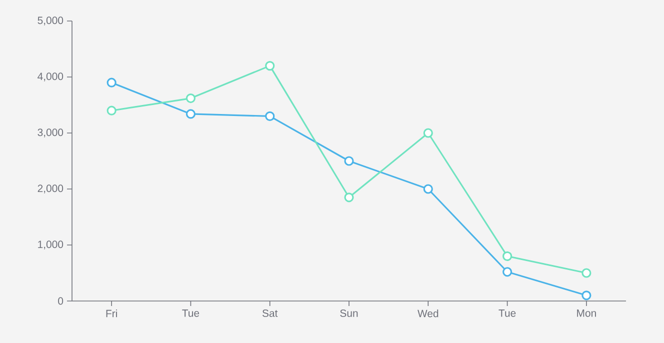 This screenshot has height=343, width=664. Describe the element at coordinates (586, 313) in the screenshot. I see `x-tick-label: Mon` at that location.